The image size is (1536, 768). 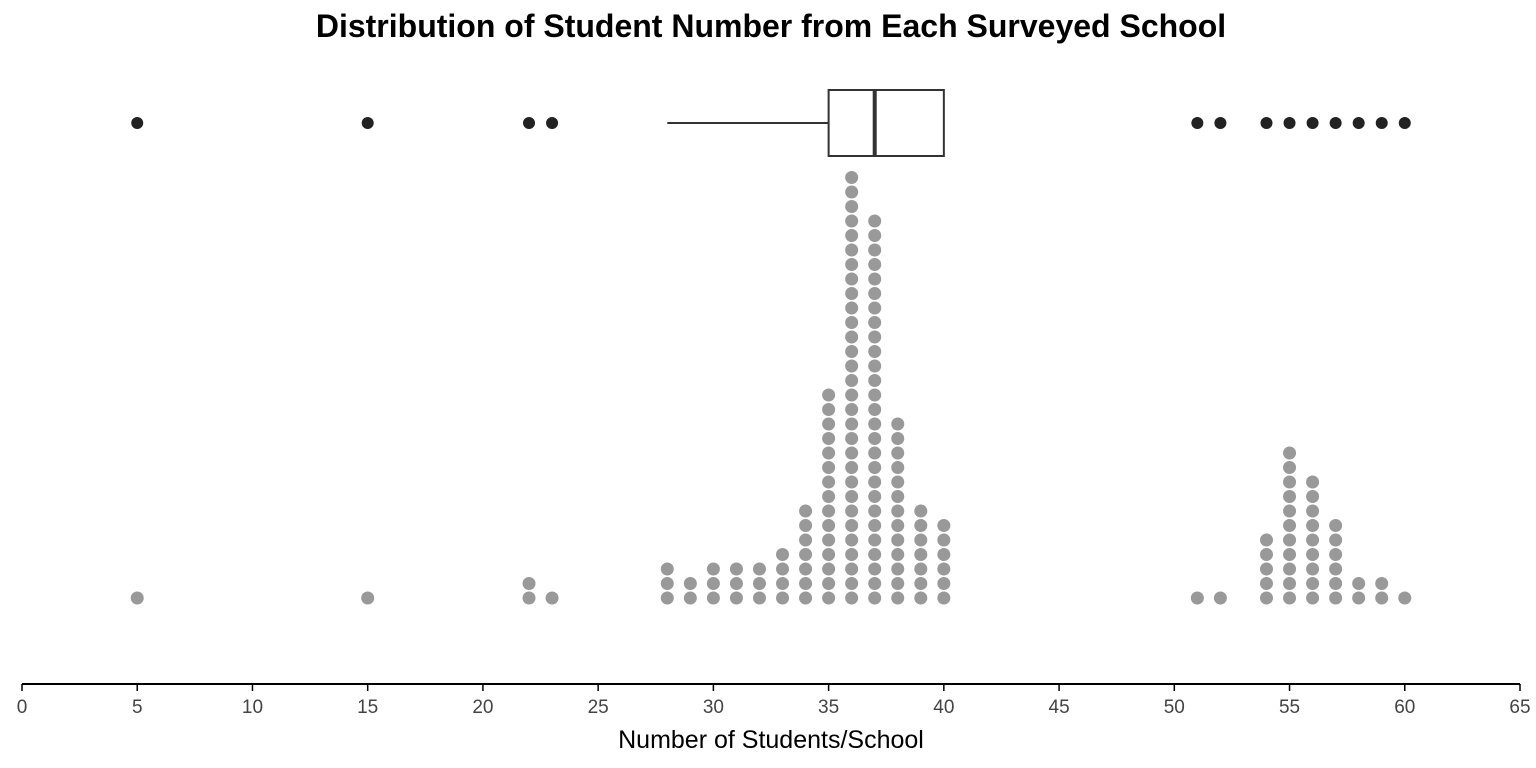 I want to click on x-tick-label: 35, so click(x=828, y=707).